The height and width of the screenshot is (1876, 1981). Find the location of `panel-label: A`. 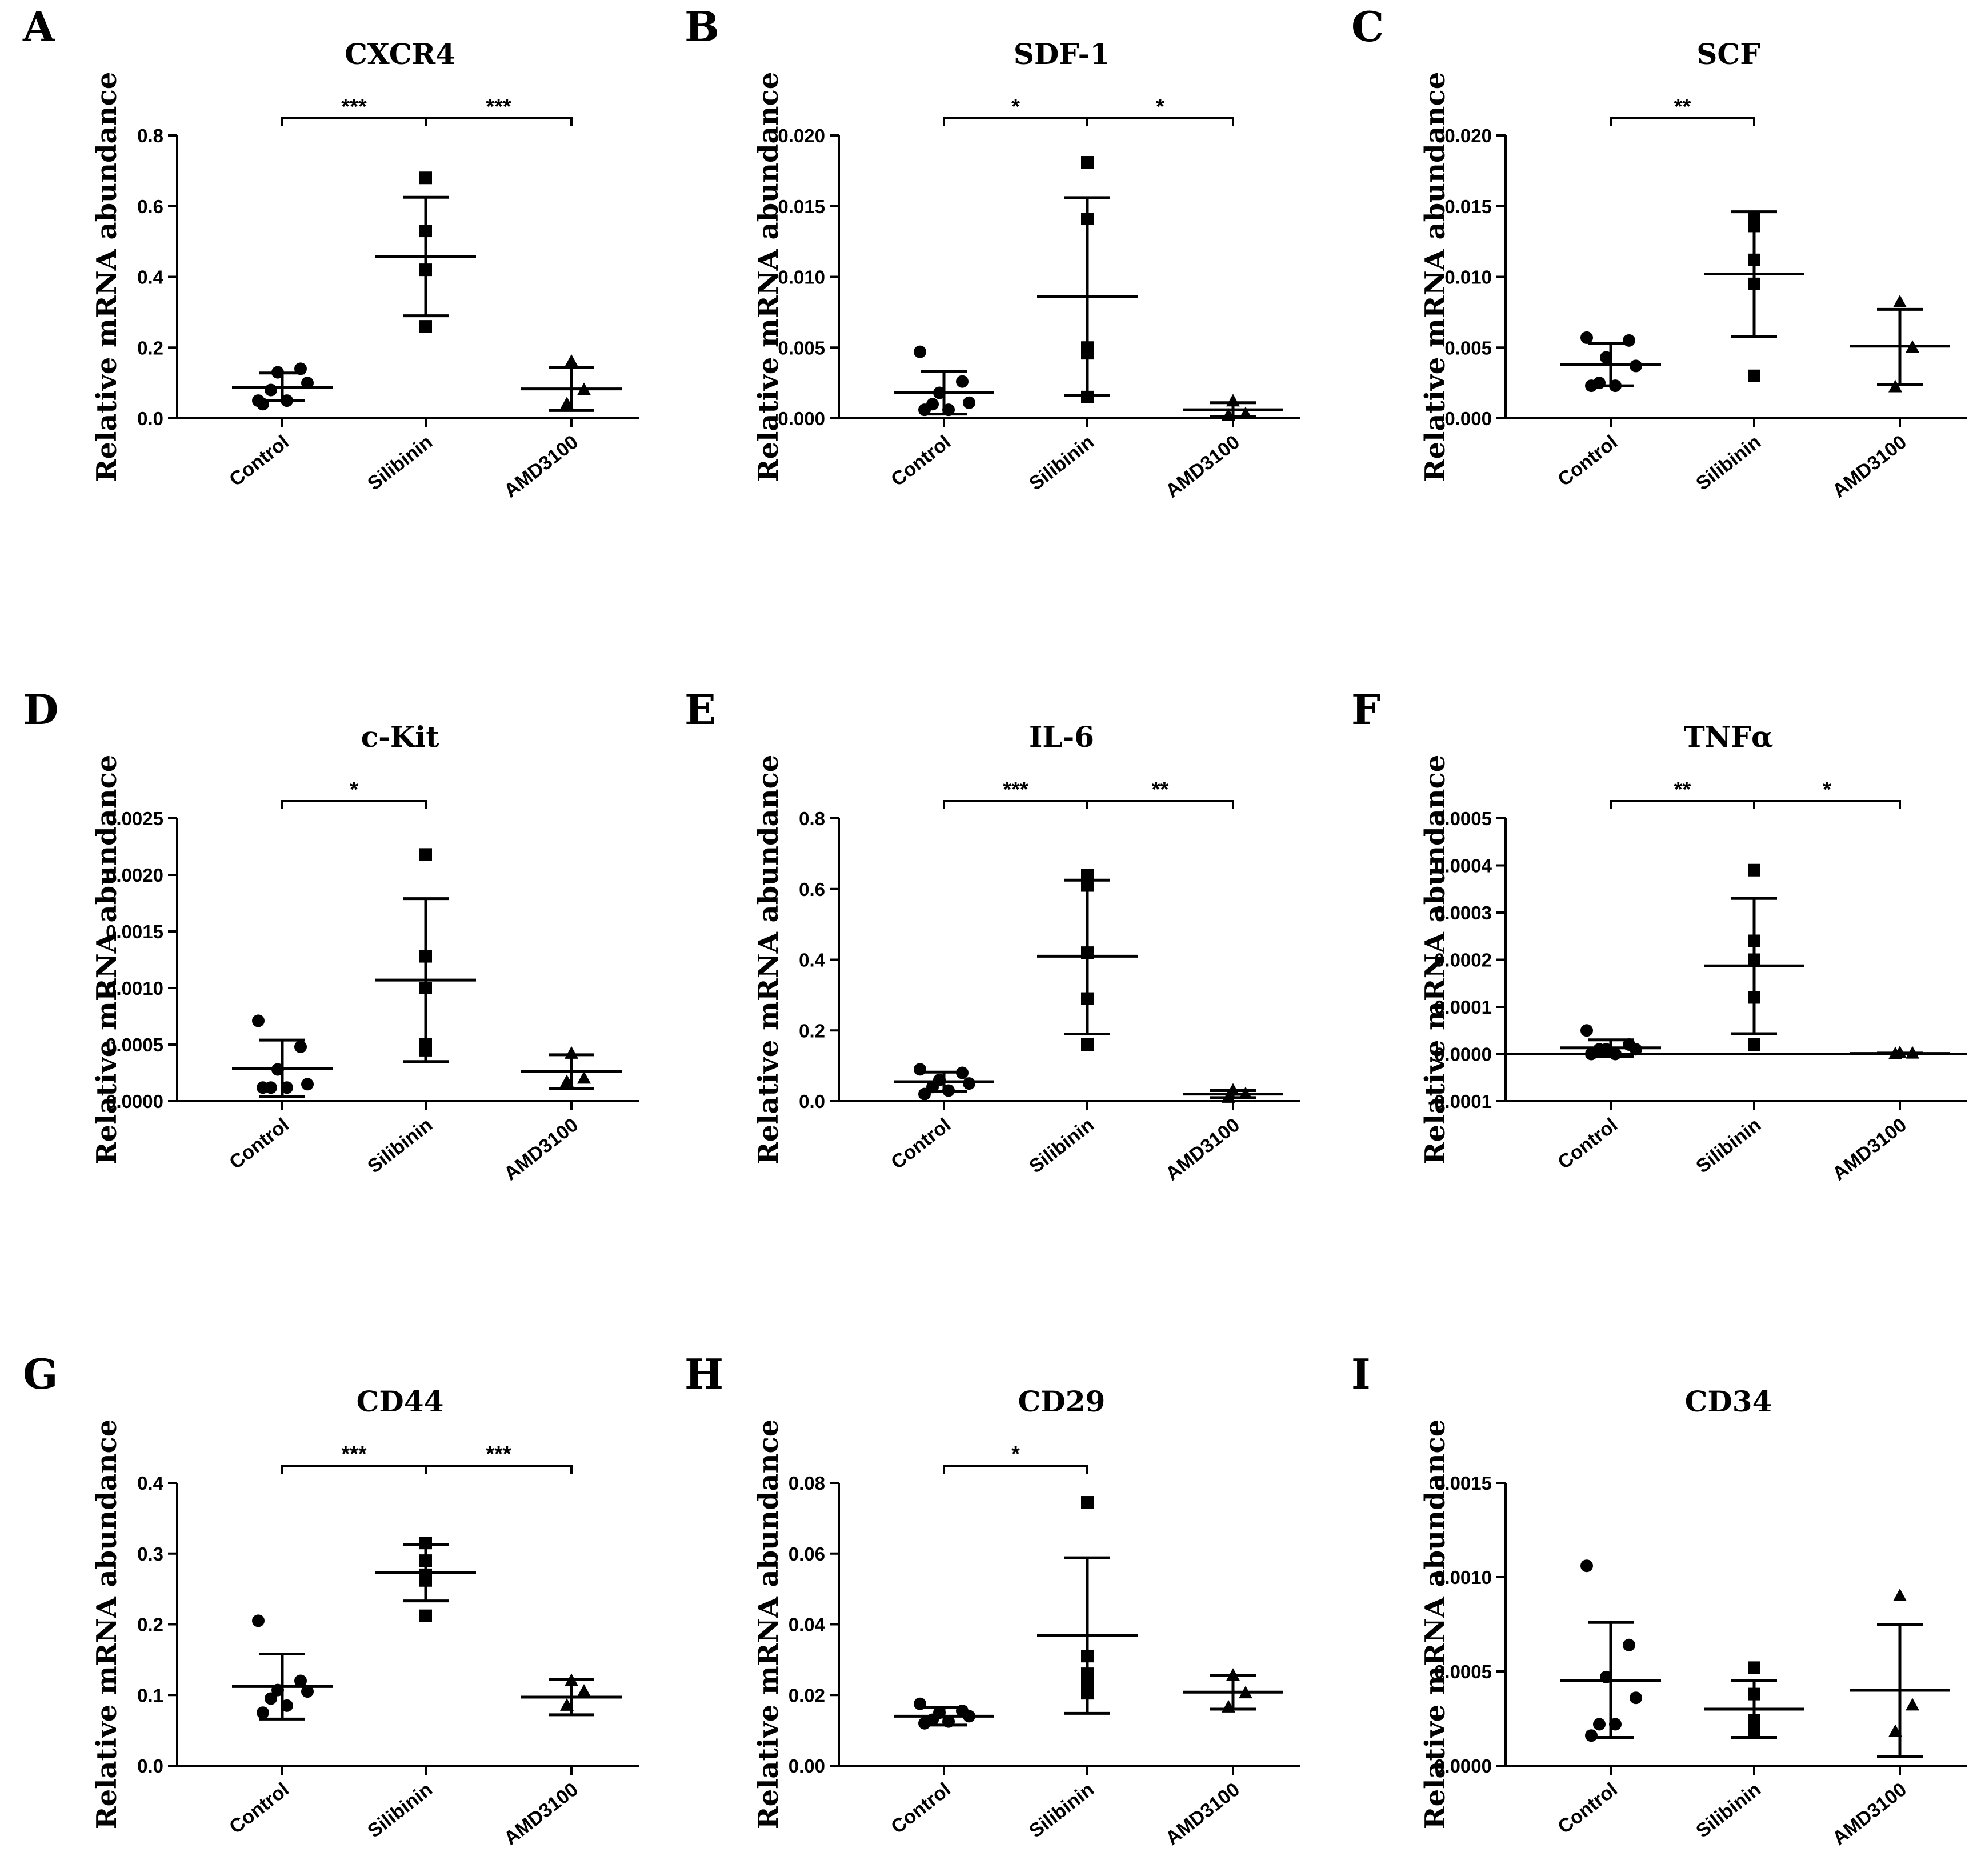

panel-label: A is located at coordinates (38, 26).